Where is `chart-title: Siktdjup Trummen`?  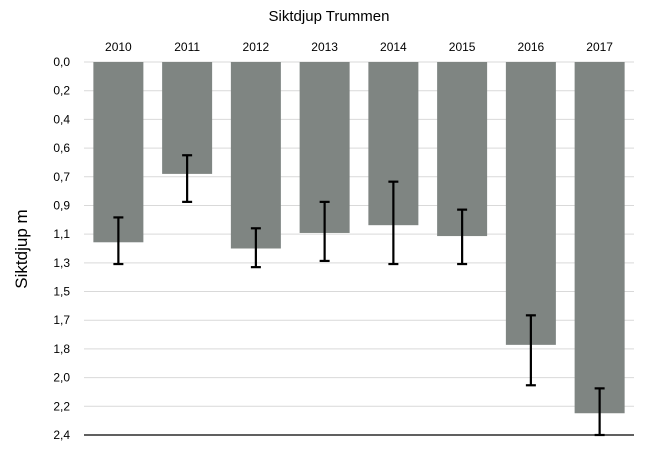
chart-title: Siktdjup Trummen is located at coordinates (329, 16).